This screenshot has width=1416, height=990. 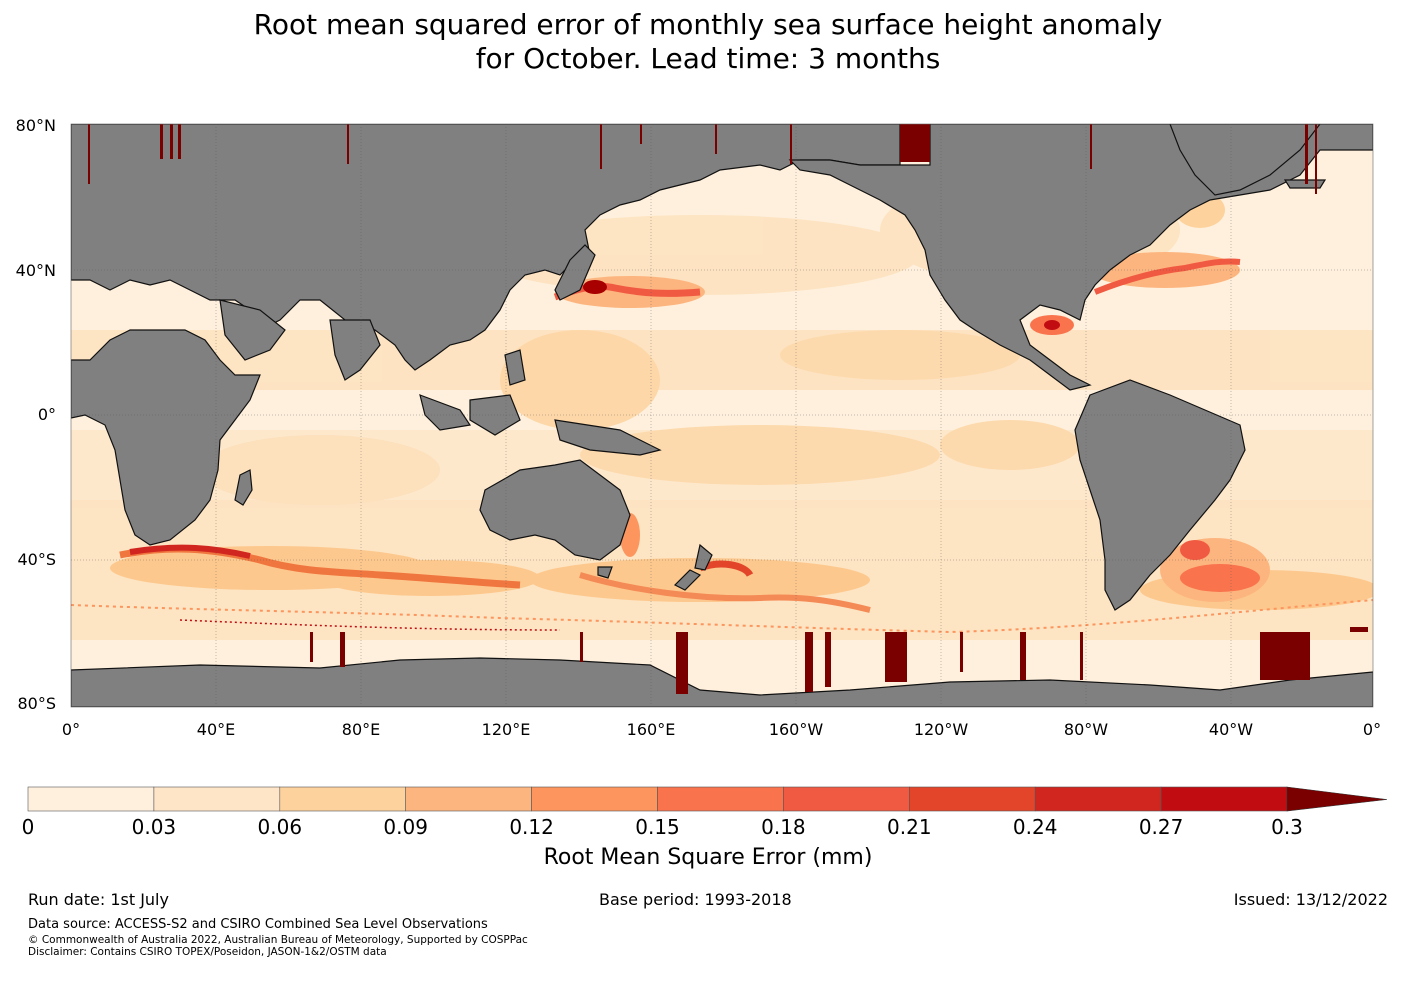 I want to click on india, so click(x=355, y=350).